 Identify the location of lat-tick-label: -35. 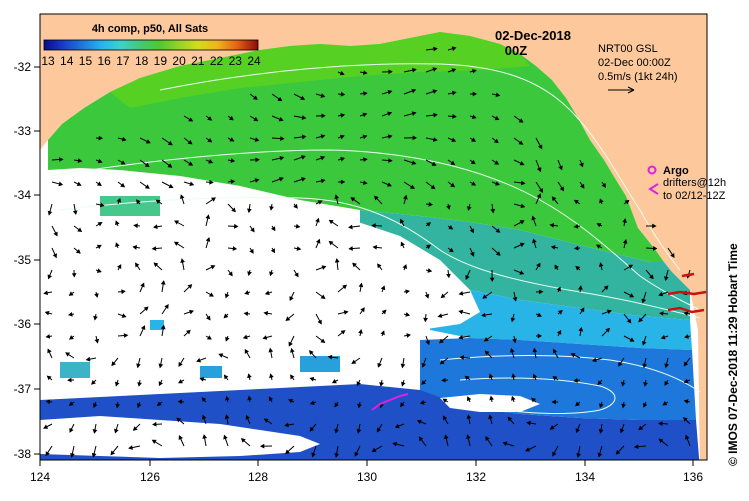
(23, 260).